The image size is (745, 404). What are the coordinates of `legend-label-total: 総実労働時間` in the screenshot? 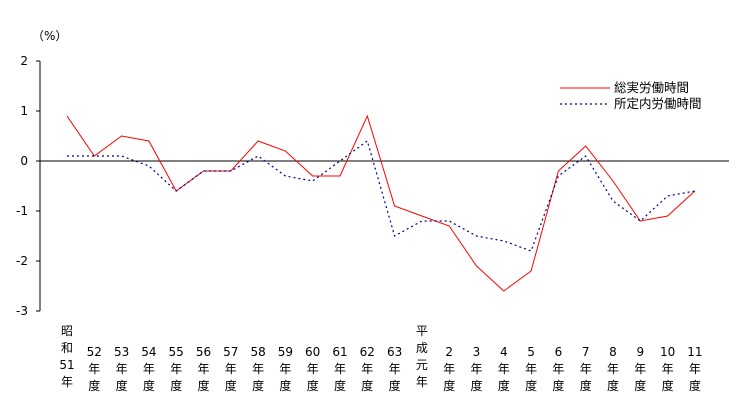 It's located at (651, 87).